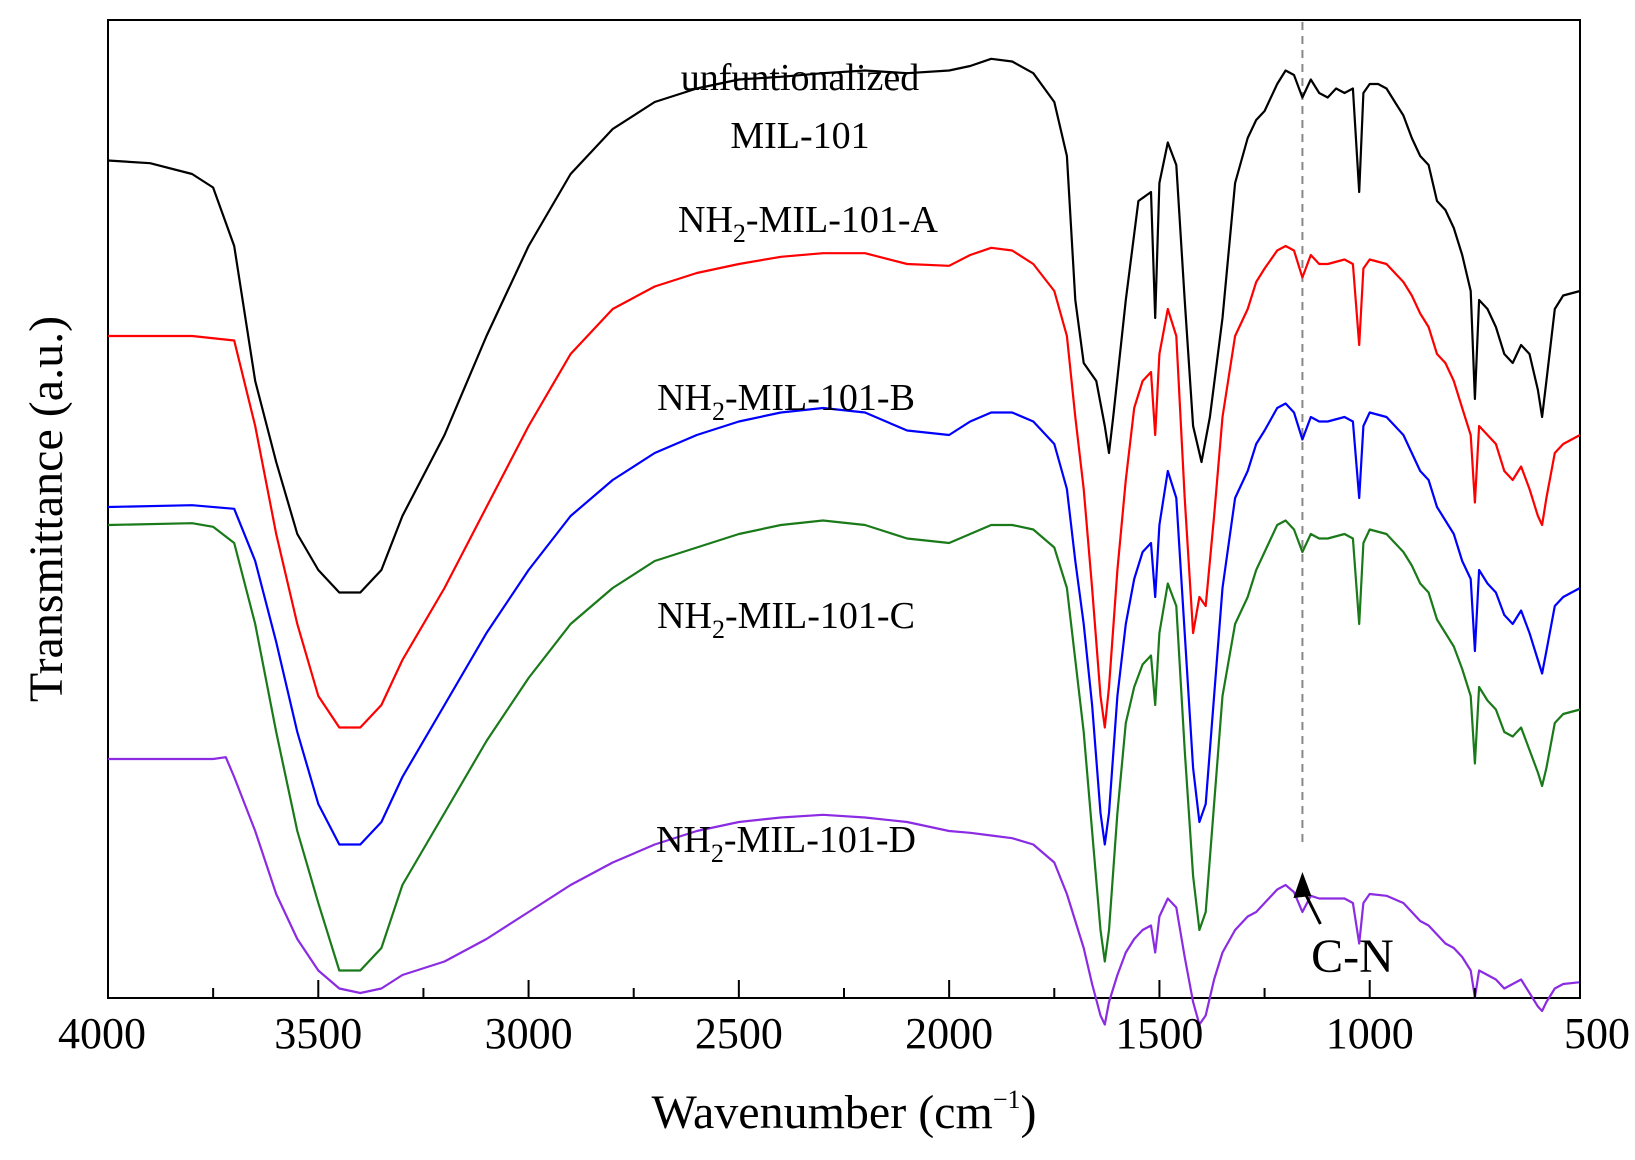 The width and height of the screenshot is (1635, 1160). Describe the element at coordinates (1159, 1033) in the screenshot. I see `x-tick-label-1500: 1500` at that location.